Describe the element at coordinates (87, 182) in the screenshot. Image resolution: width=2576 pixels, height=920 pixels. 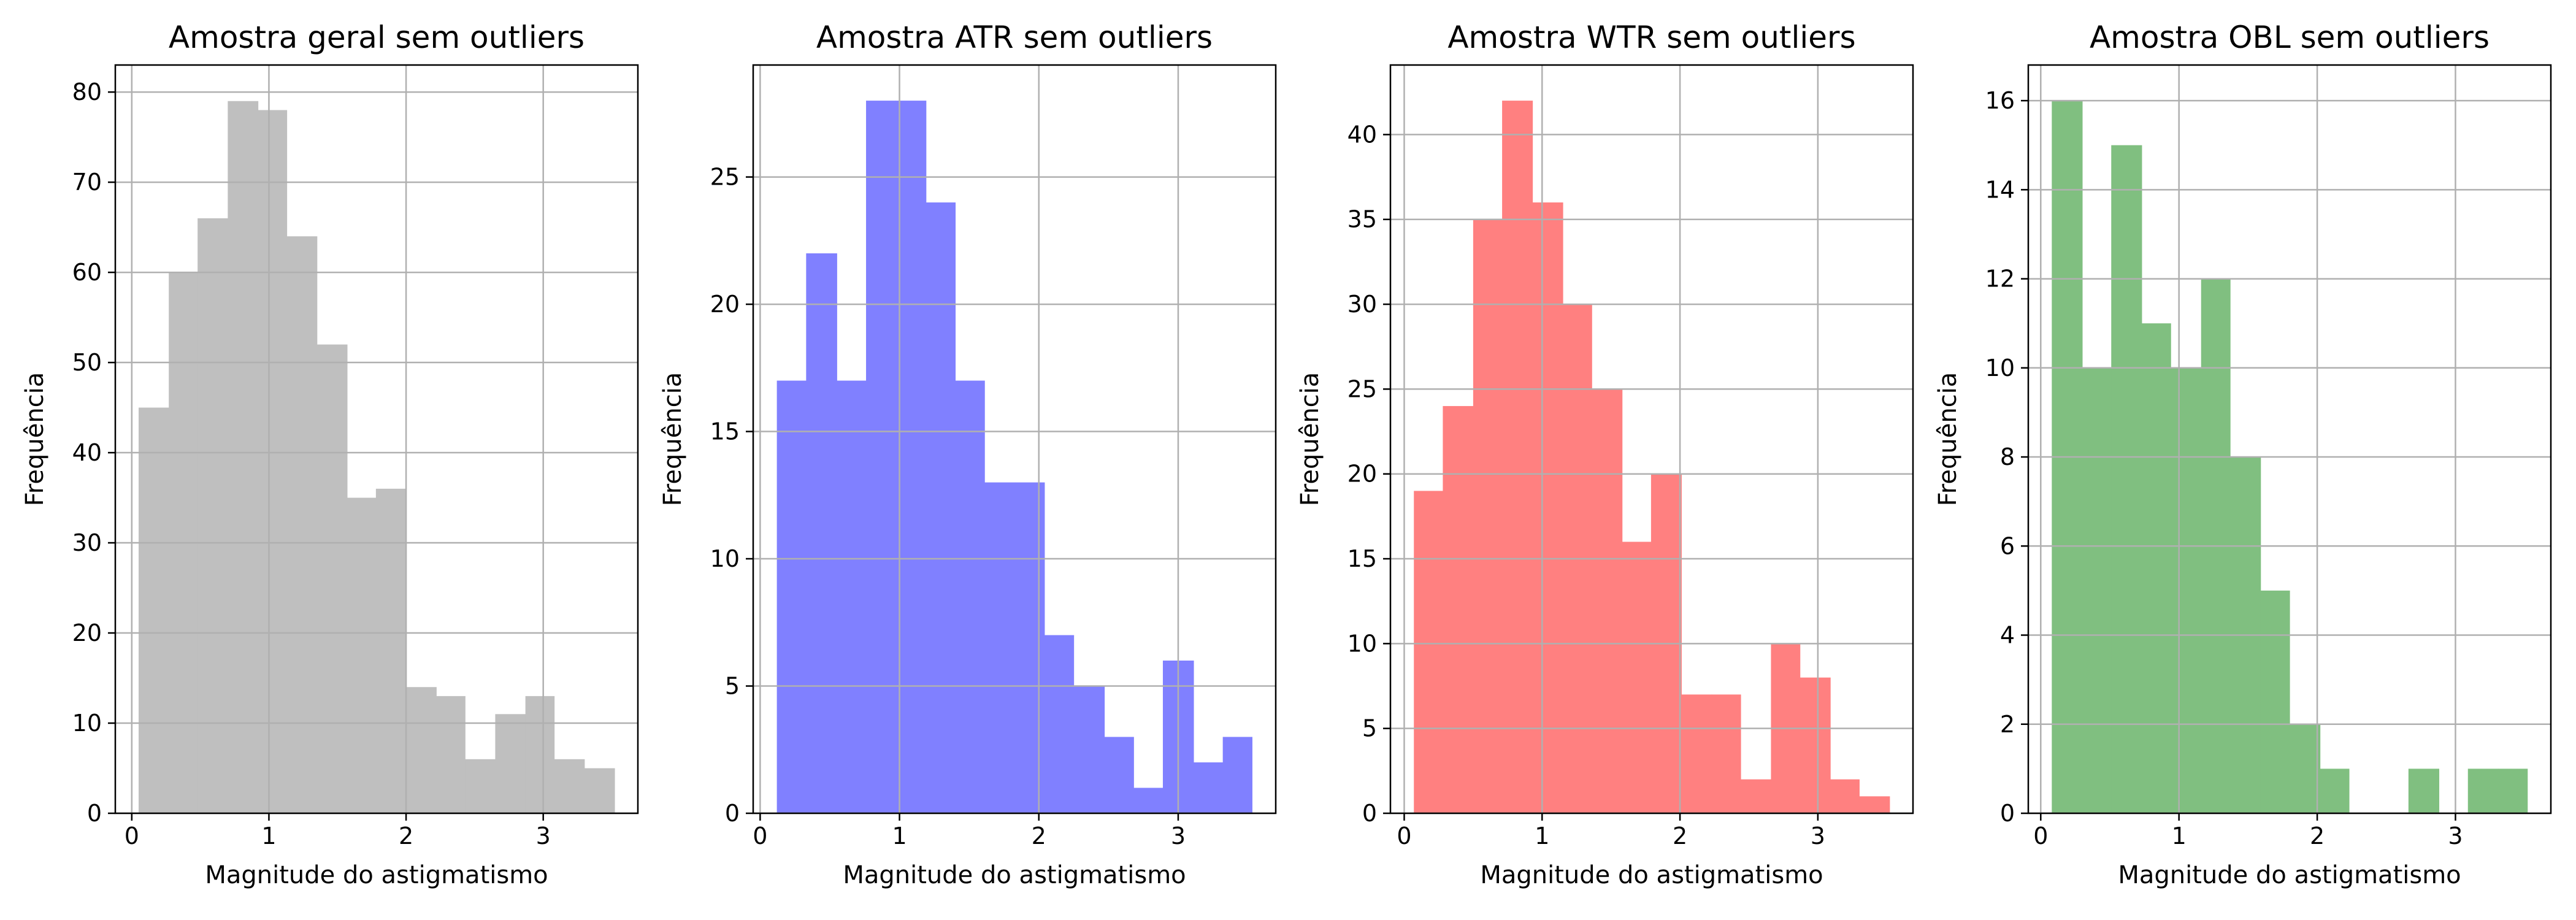
I see `y-tick-label: 70` at that location.